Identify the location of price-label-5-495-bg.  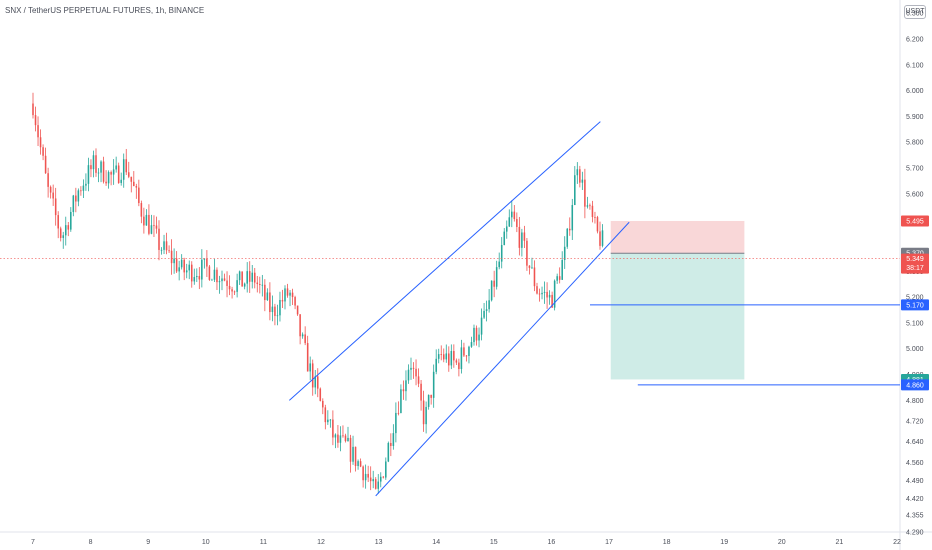
(915, 221).